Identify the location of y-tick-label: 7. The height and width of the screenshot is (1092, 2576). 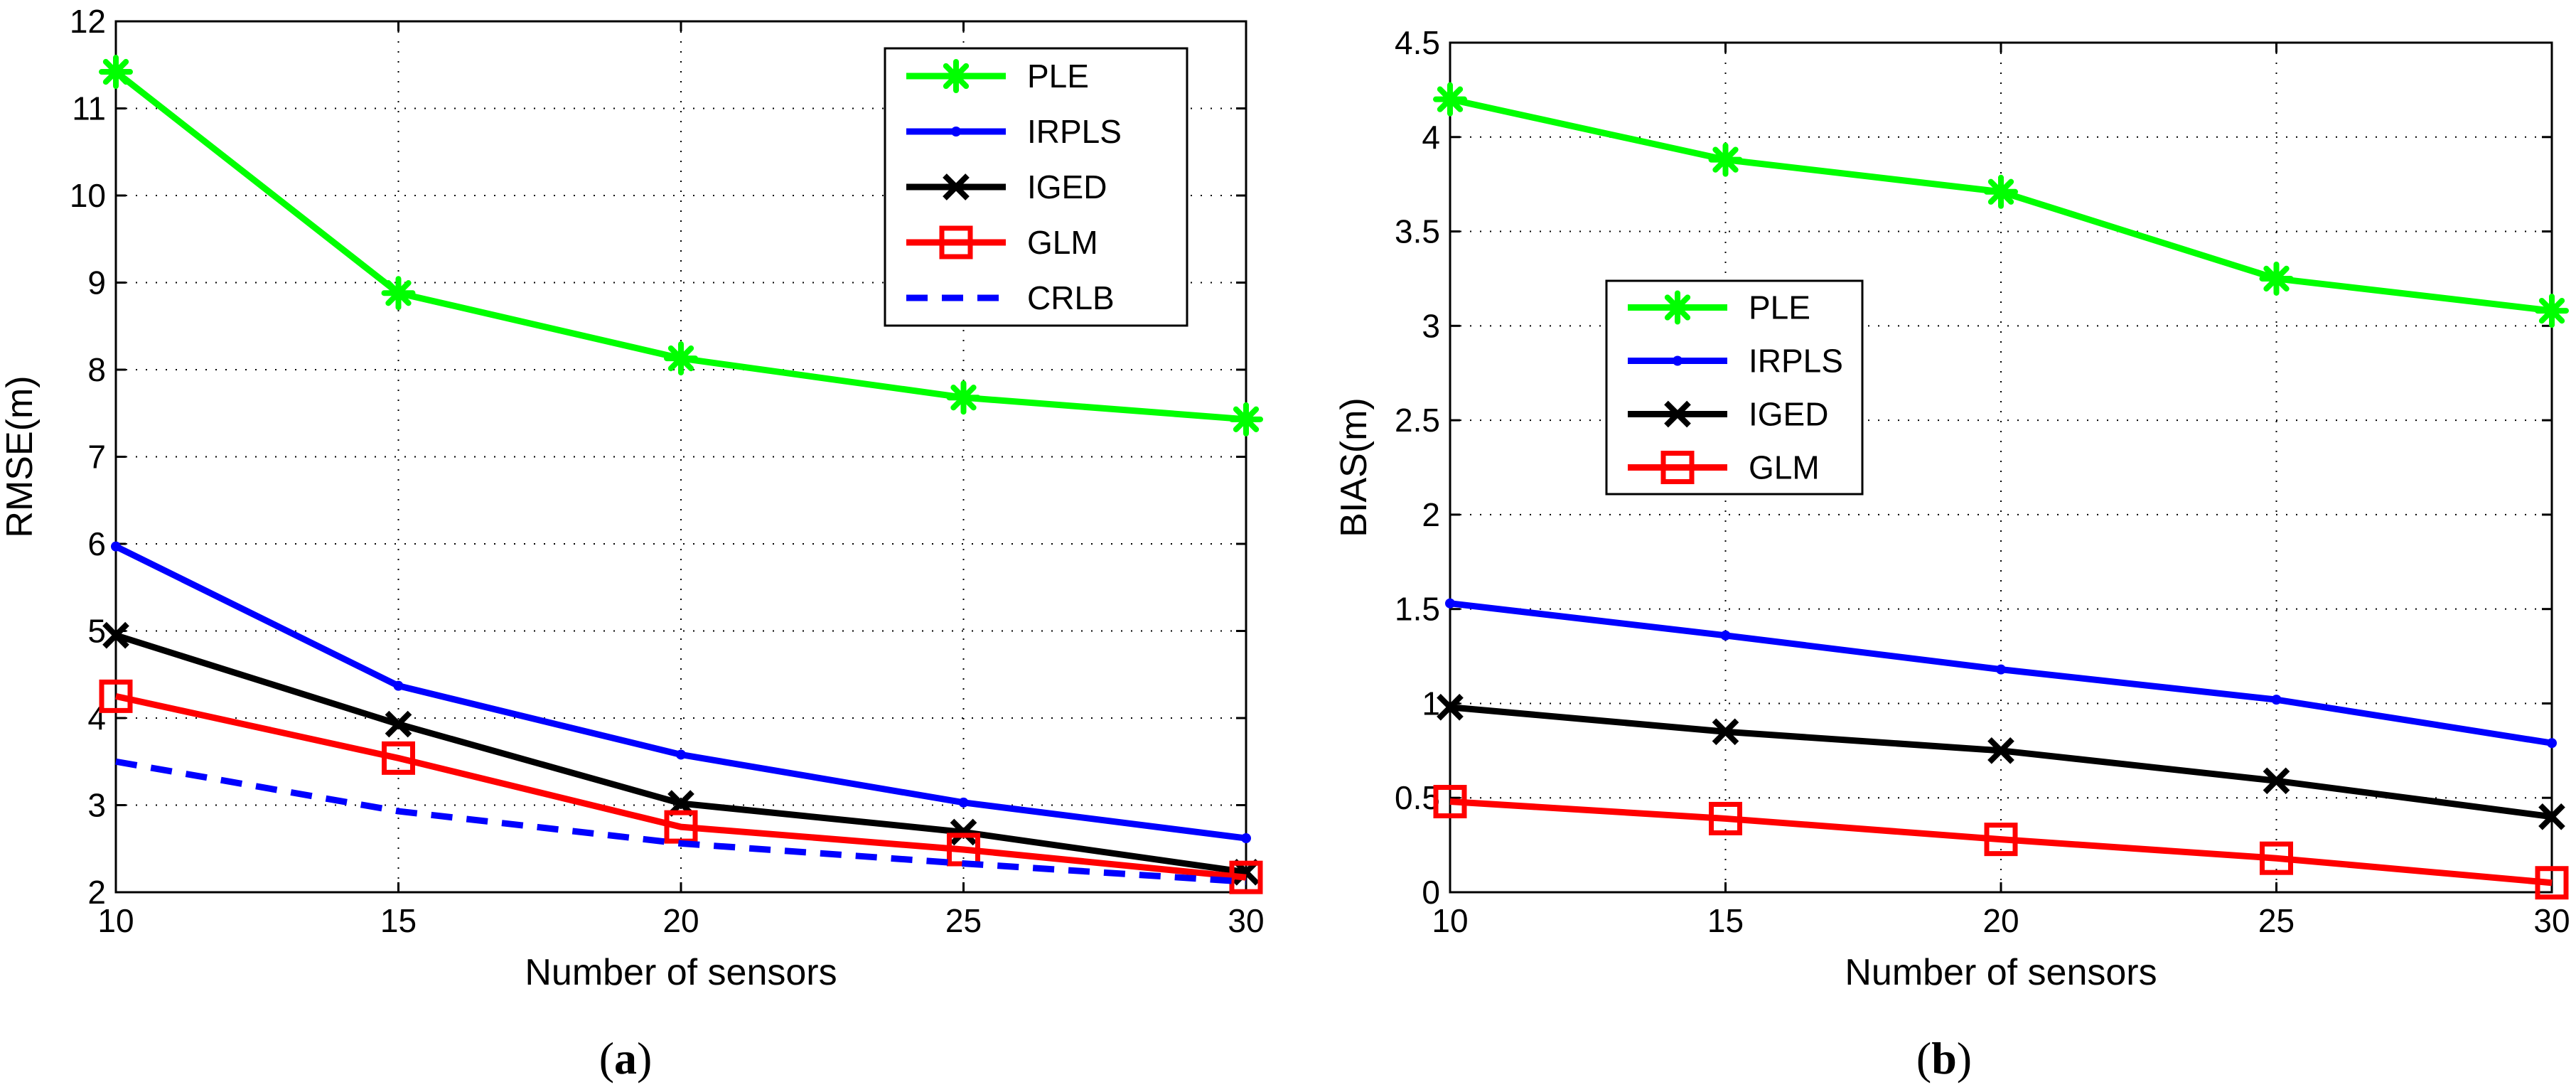
(96, 458).